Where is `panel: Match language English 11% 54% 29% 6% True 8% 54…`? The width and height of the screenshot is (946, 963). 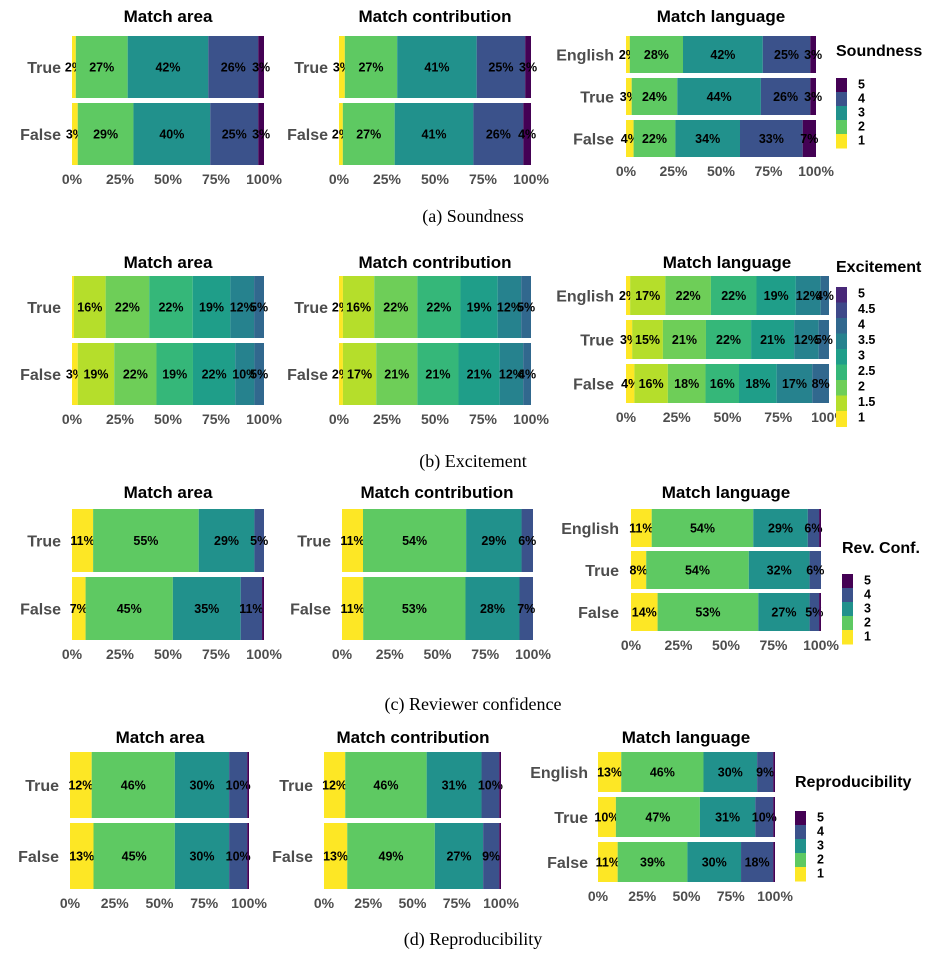 panel: Match language English 11% 54% 29% 6% True 8% 54… is located at coordinates (700, 568).